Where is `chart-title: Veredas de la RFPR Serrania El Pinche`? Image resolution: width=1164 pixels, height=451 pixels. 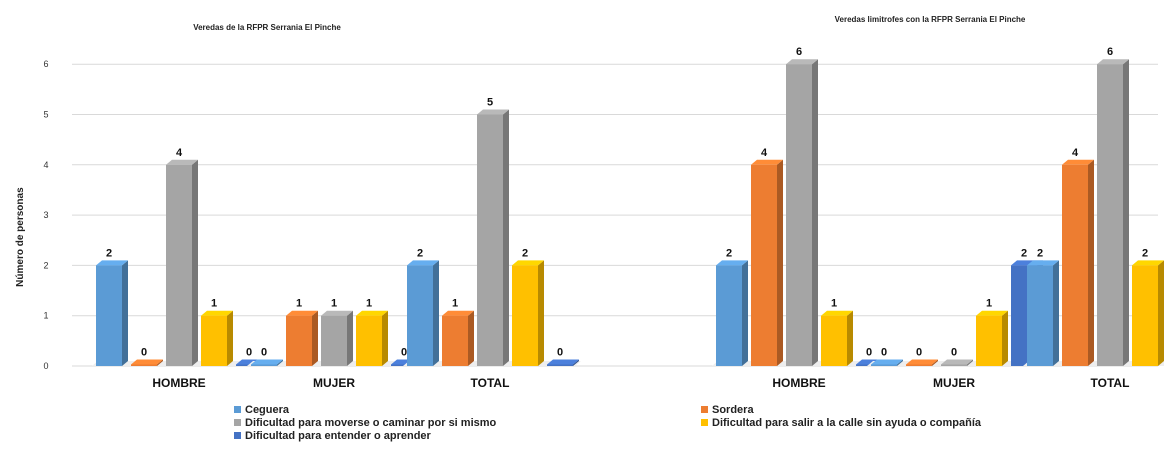 chart-title: Veredas de la RFPR Serrania El Pinche is located at coordinates (267, 27).